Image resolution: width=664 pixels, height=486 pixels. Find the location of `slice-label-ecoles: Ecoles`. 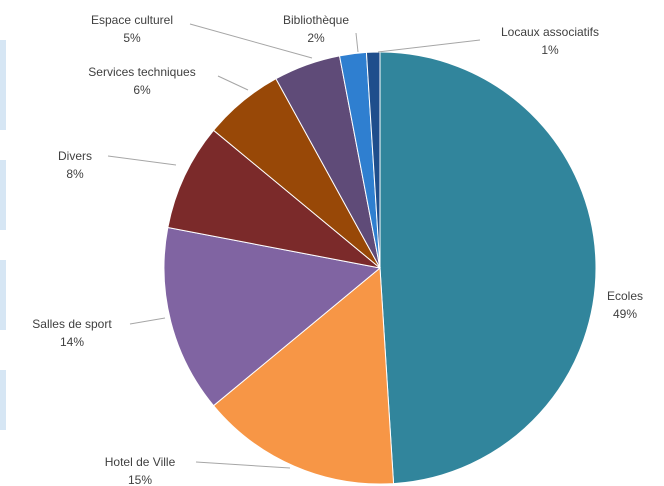

slice-label-ecoles: Ecoles is located at coordinates (625, 296).